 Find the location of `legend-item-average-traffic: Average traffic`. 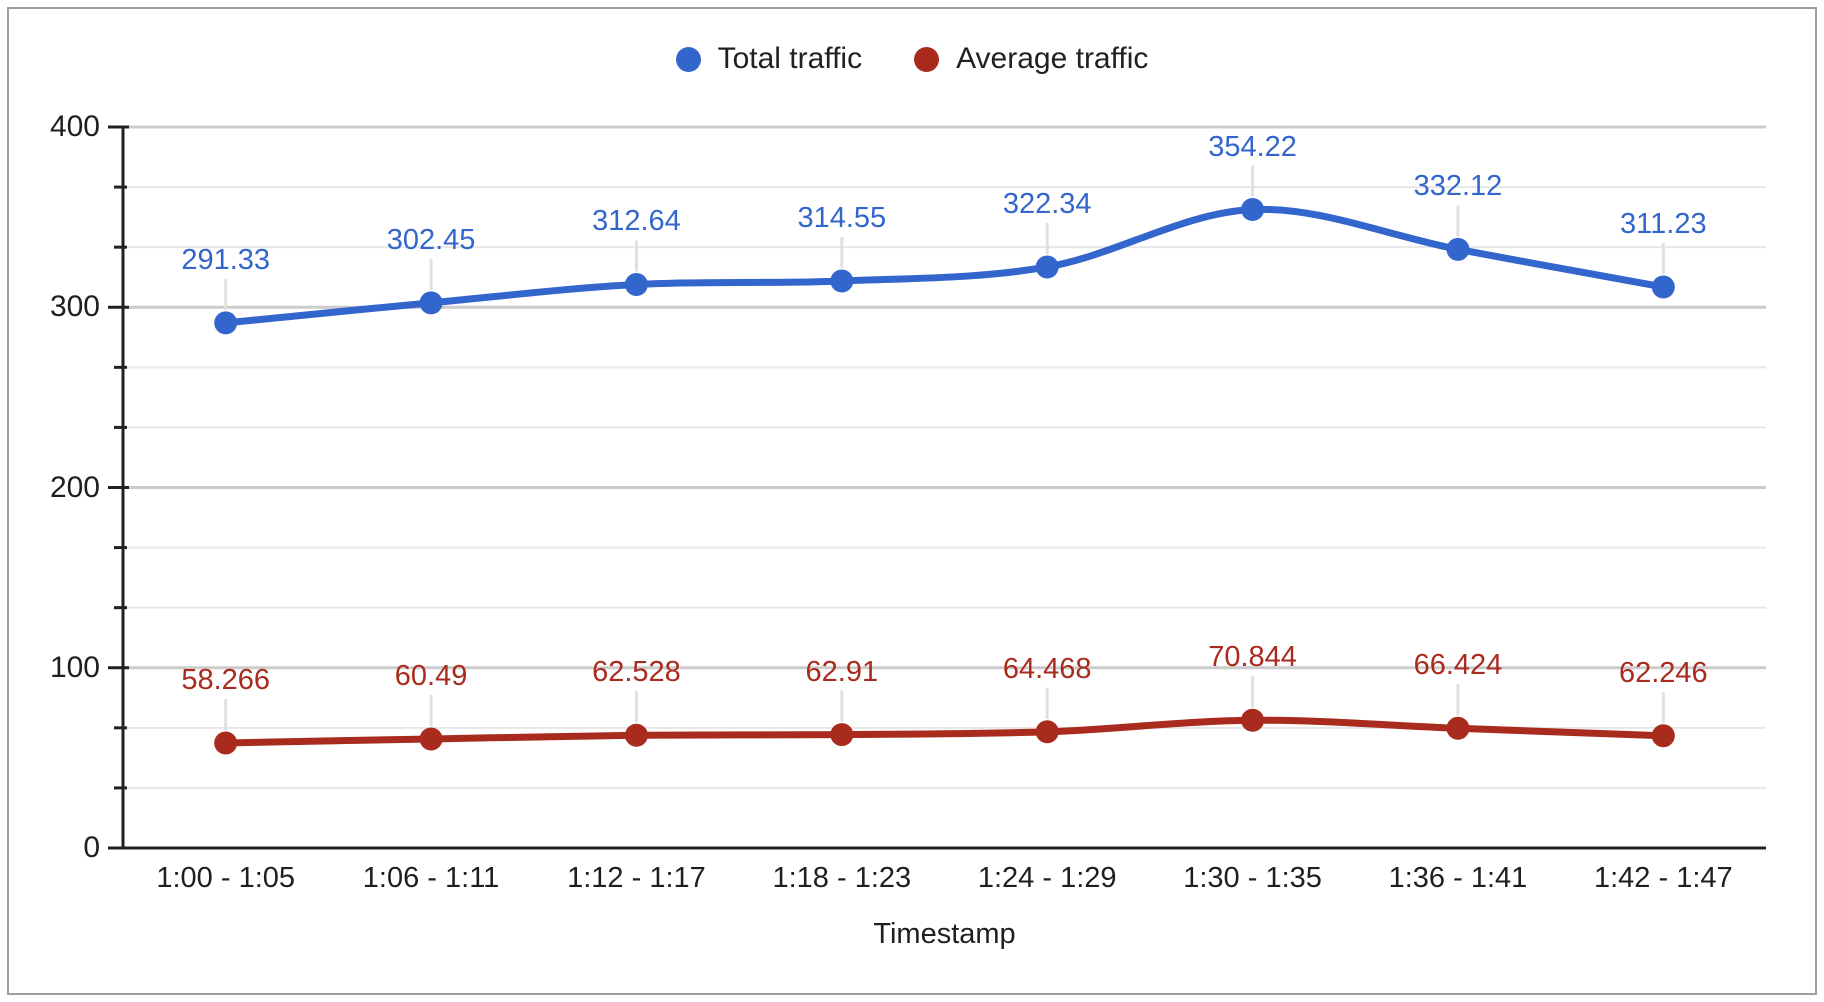

legend-item-average-traffic: Average traffic is located at coordinates (1031, 59).